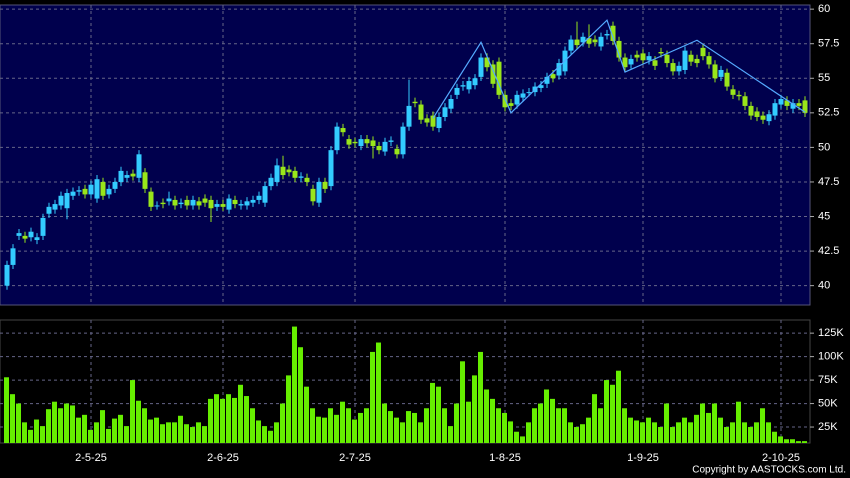 The height and width of the screenshot is (478, 850). I want to click on x-tick-label: 2-6-25, so click(223, 458).